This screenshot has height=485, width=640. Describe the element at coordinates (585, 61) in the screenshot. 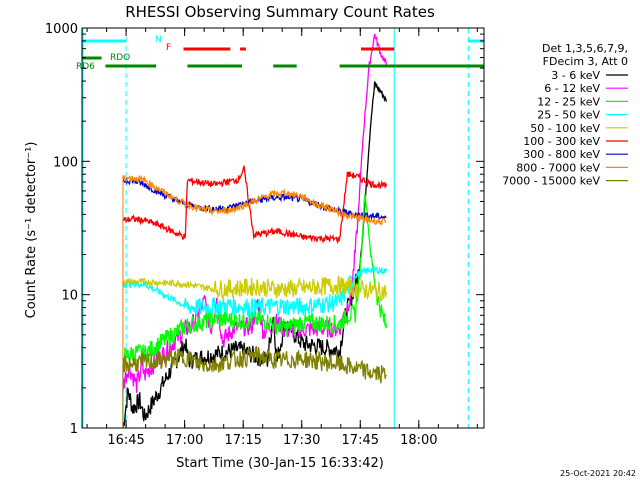

I see `legend-header-line-2: FDecim 3, Att 0` at that location.